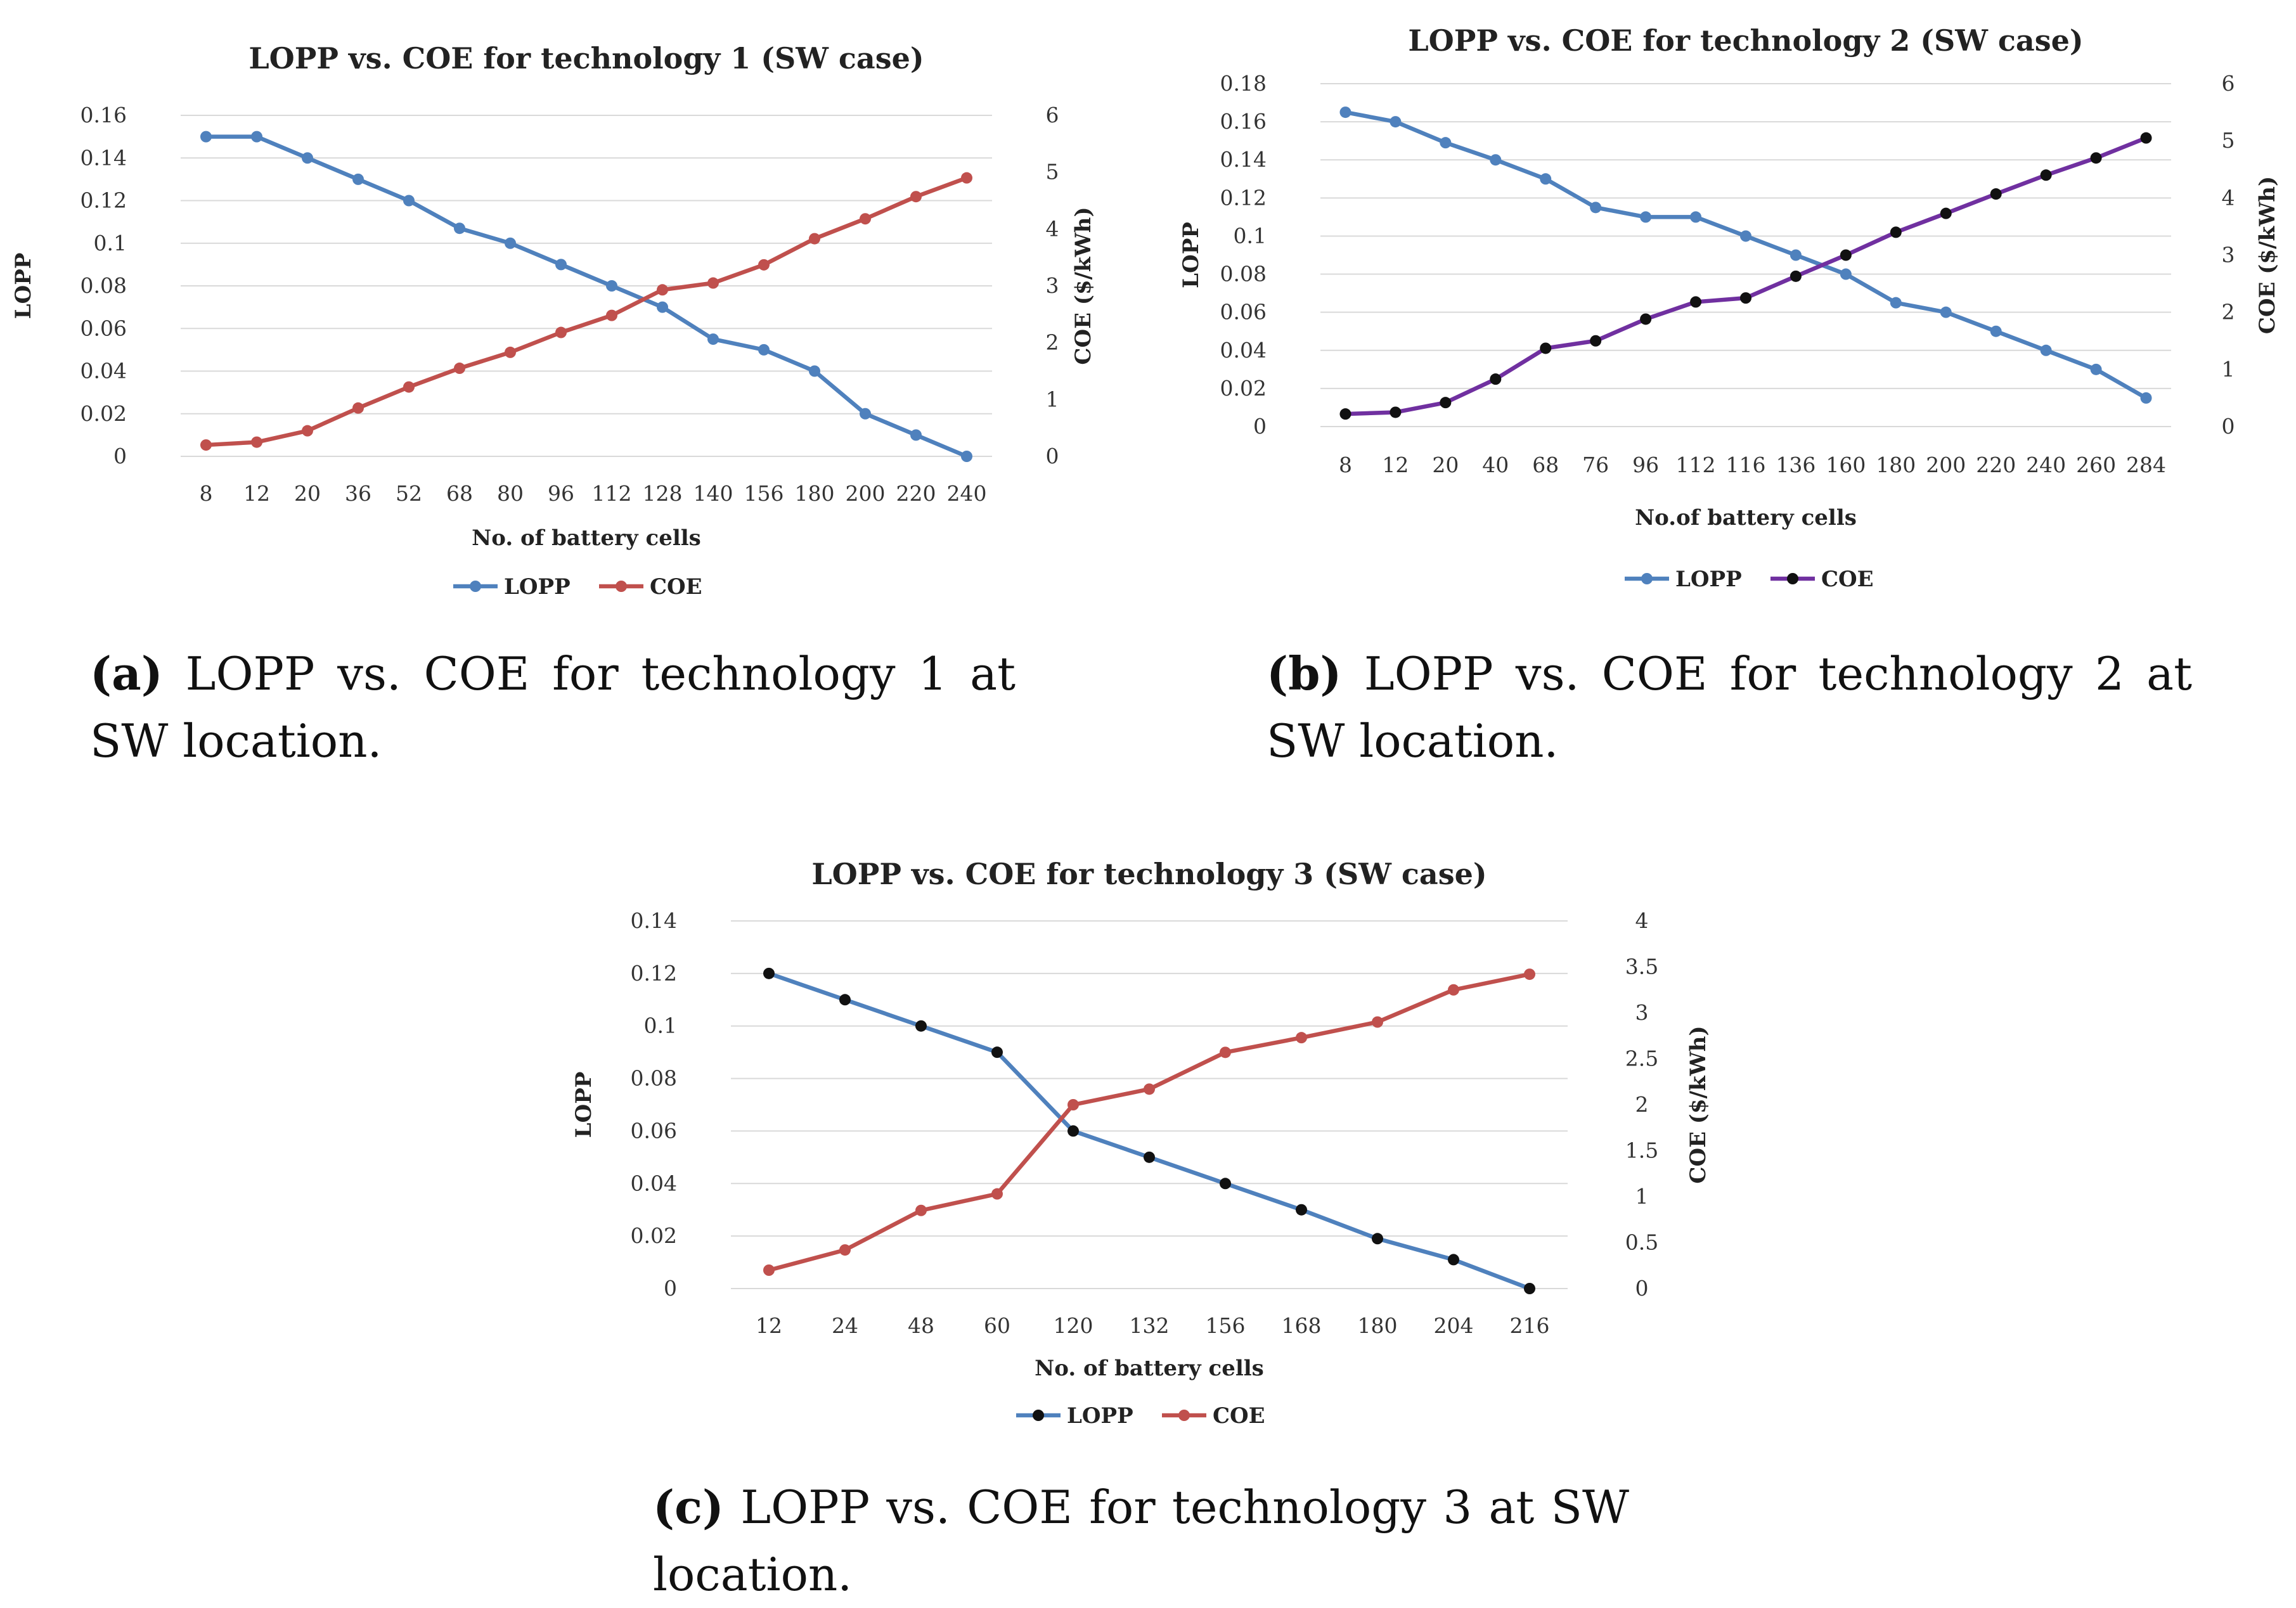 This screenshot has height=1608, width=2296. What do you see at coordinates (1304, 673) in the screenshot?
I see `caption-b-label: (b)` at bounding box center [1304, 673].